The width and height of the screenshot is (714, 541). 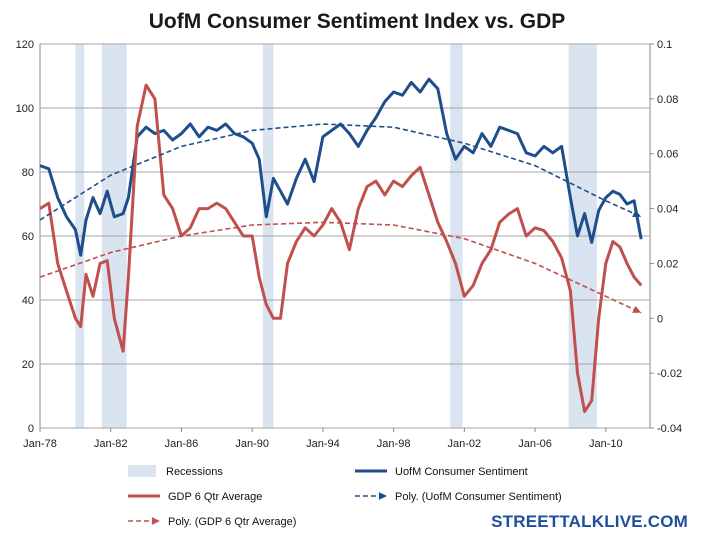 What do you see at coordinates (667, 100) in the screenshot?
I see `y-right-tick-label: 0.08` at bounding box center [667, 100].